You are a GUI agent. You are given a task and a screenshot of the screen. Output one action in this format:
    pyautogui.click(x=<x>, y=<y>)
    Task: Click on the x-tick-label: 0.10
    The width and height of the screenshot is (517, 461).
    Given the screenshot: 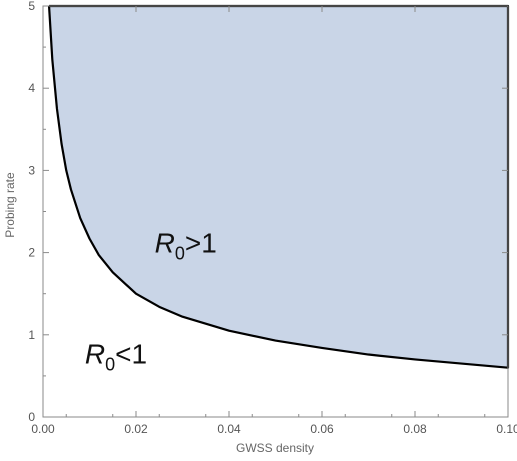 What is the action you would take?
    pyautogui.click(x=506, y=429)
    